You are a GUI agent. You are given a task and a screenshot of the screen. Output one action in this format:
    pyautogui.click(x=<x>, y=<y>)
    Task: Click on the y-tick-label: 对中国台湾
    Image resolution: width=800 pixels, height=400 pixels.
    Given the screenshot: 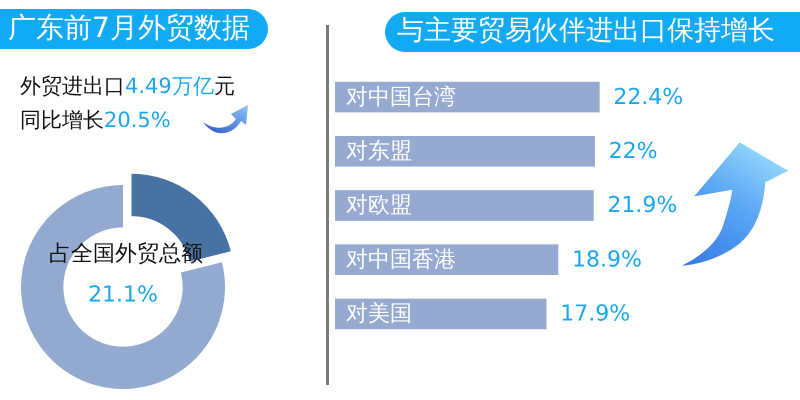 What is the action you would take?
    pyautogui.click(x=401, y=97)
    